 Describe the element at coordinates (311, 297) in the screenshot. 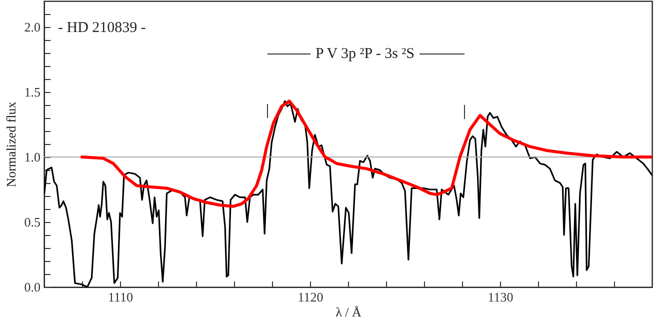

I see `x-tick-label: 1120` at that location.